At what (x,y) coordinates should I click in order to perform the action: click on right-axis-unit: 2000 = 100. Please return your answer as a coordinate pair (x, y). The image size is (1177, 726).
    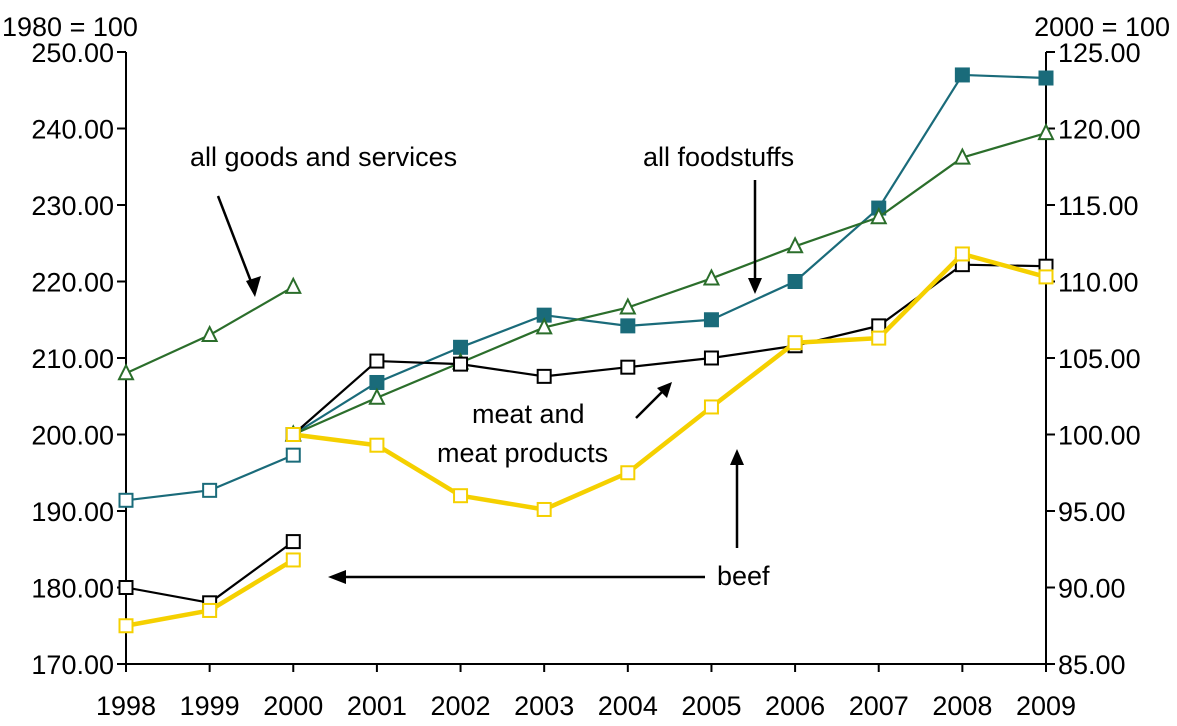
    Looking at the image, I should click on (1102, 27).